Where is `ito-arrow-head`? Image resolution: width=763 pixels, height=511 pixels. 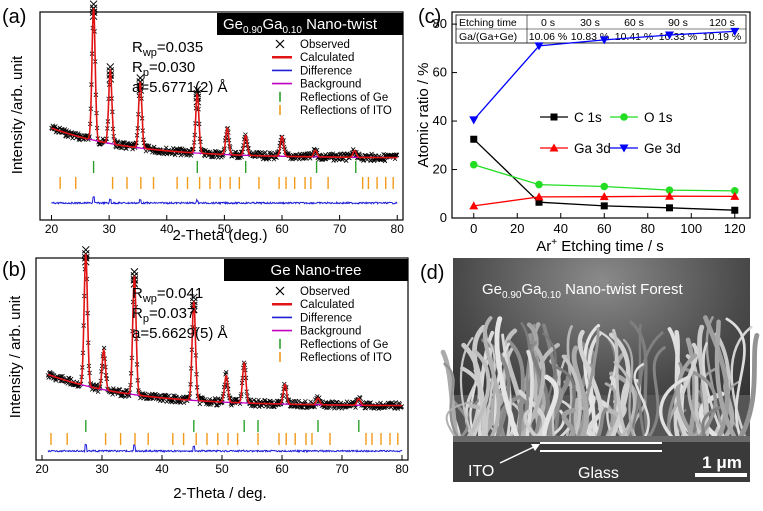
ito-arrow-head is located at coordinates (535, 447).